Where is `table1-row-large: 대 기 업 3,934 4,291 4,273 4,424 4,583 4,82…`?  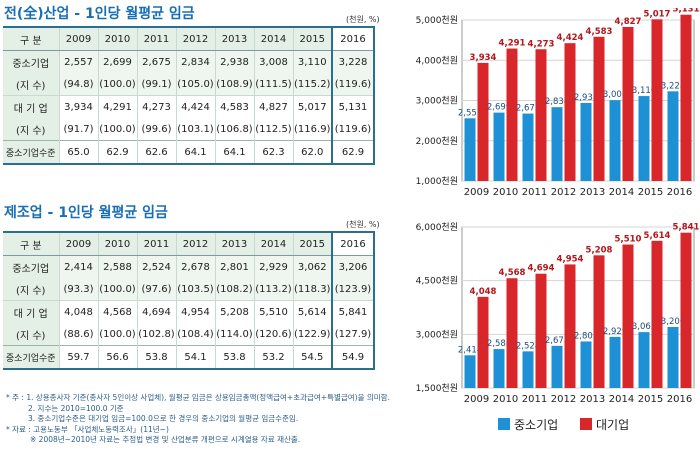
table1-row-large: 대 기 업 3,934 4,291 4,273 4,424 4,583 4,82… is located at coordinates (189, 106).